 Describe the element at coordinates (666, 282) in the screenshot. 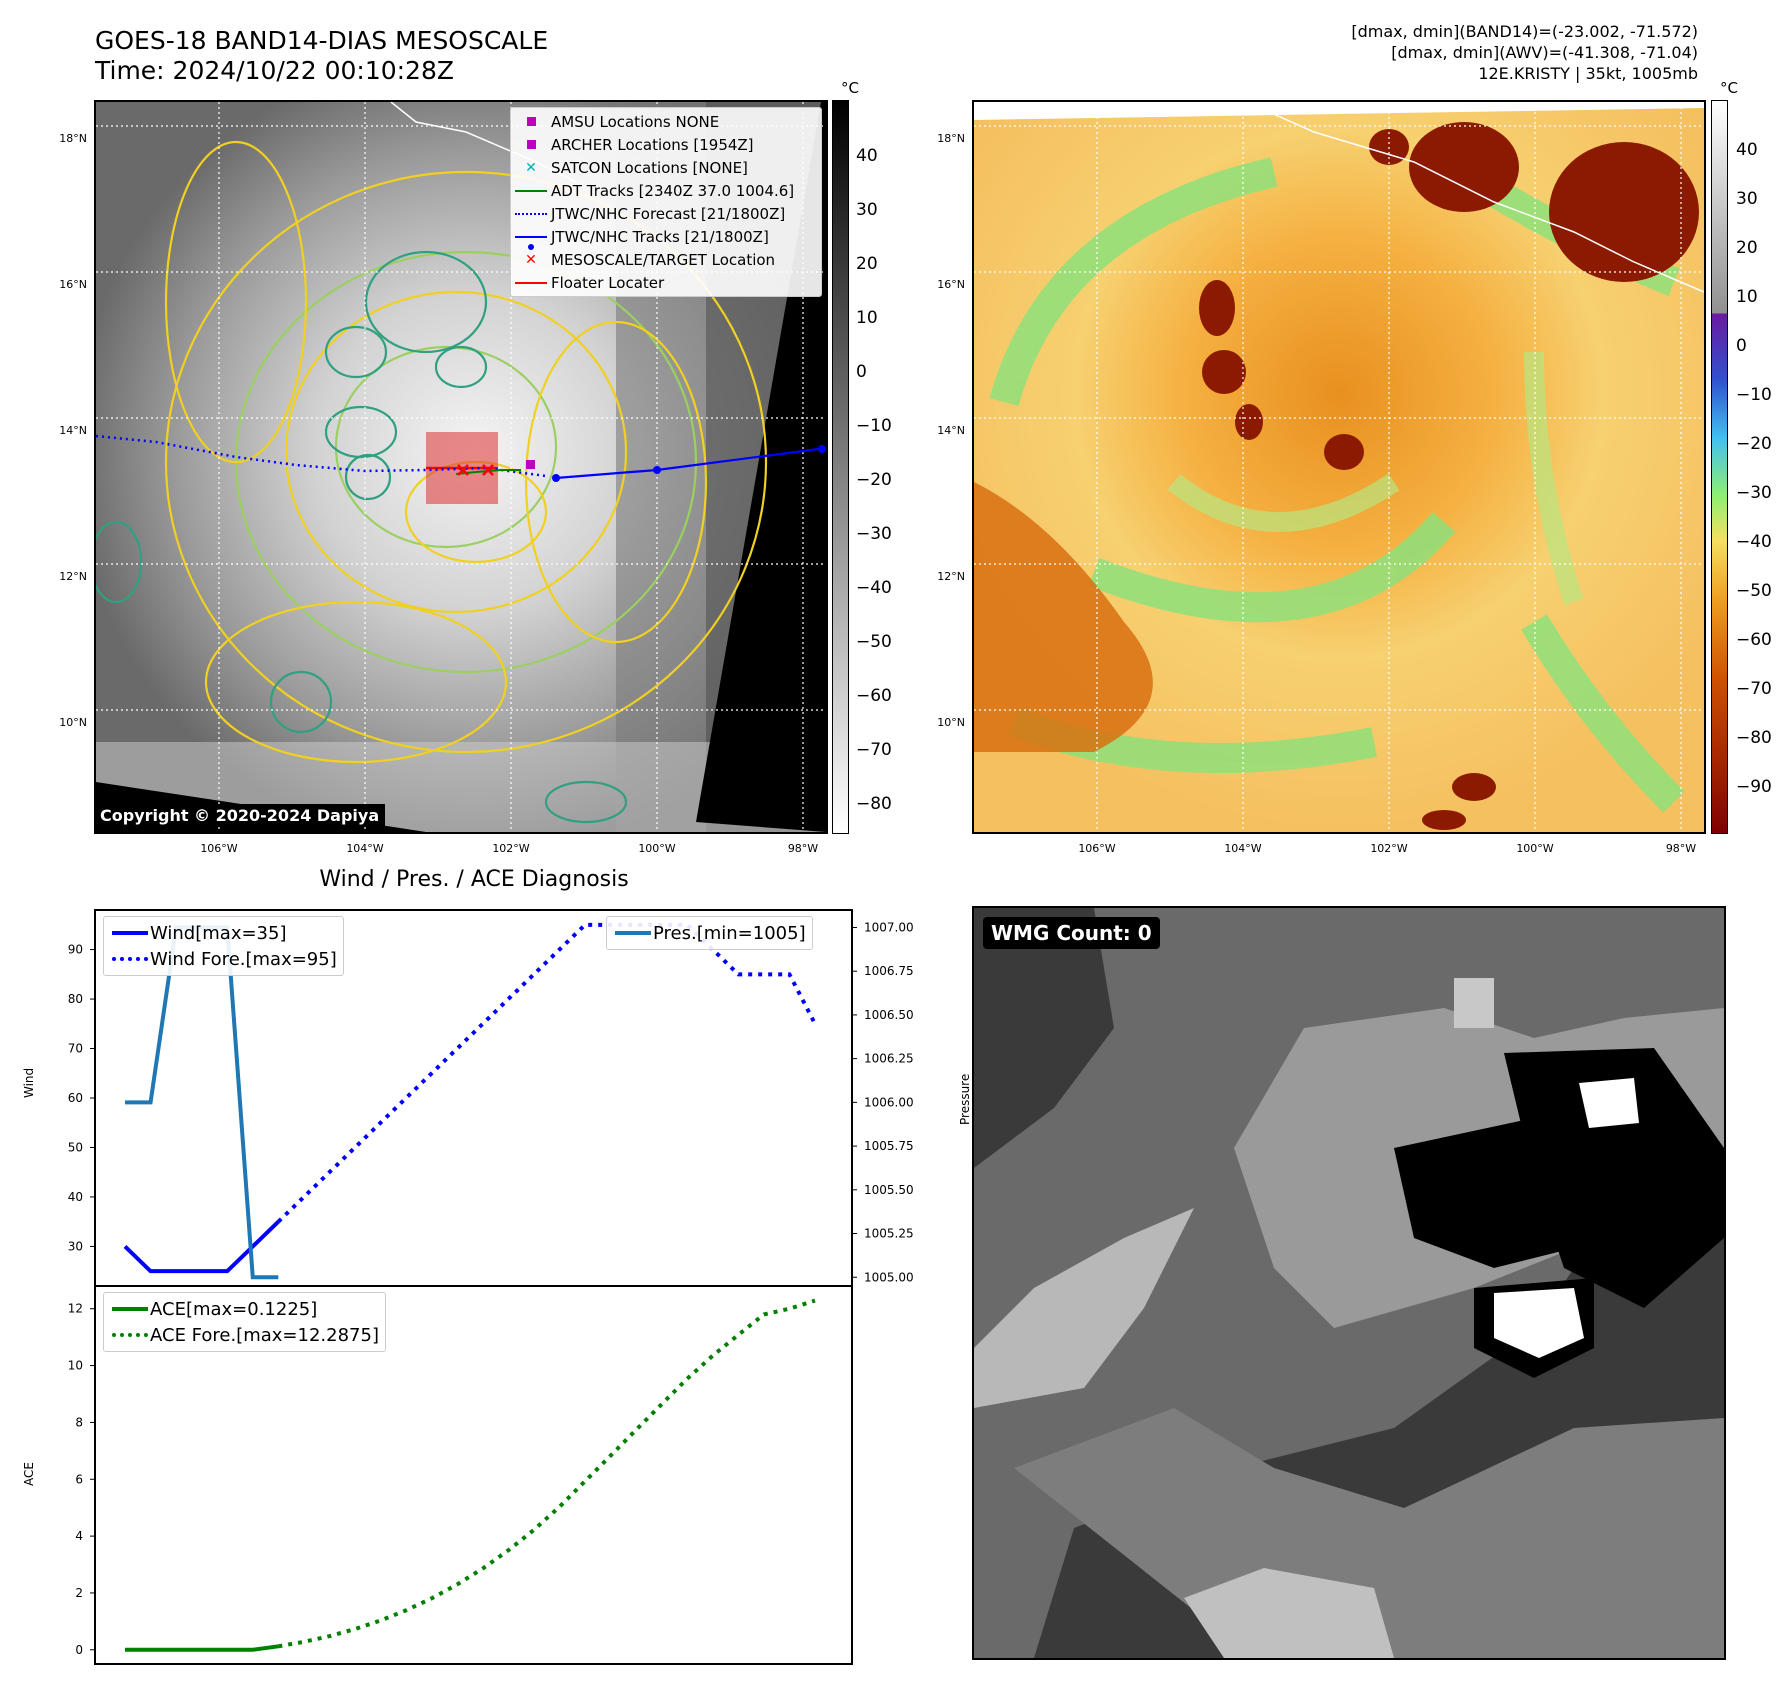

I see `legend-floater: Floater Locater` at that location.